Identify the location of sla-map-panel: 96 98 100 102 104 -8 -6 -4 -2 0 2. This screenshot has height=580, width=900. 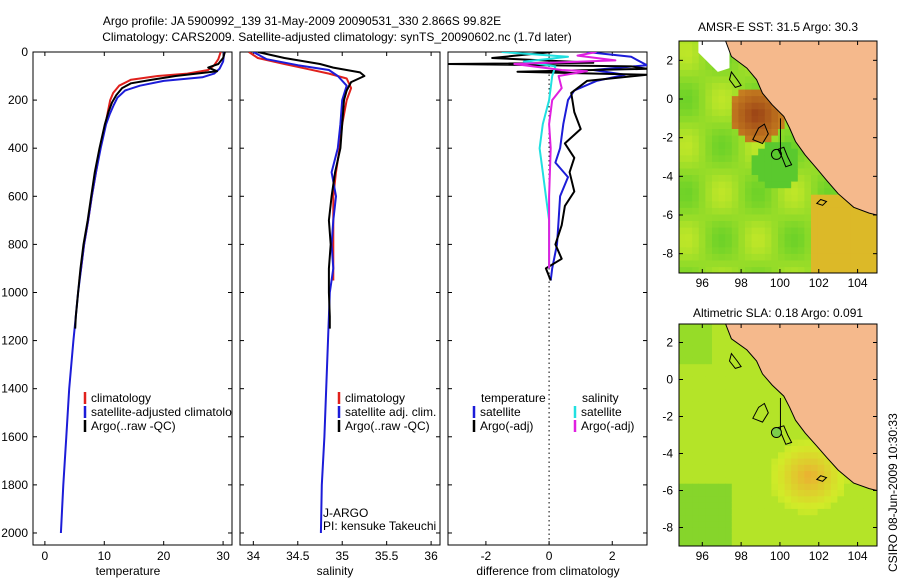
(770, 443).